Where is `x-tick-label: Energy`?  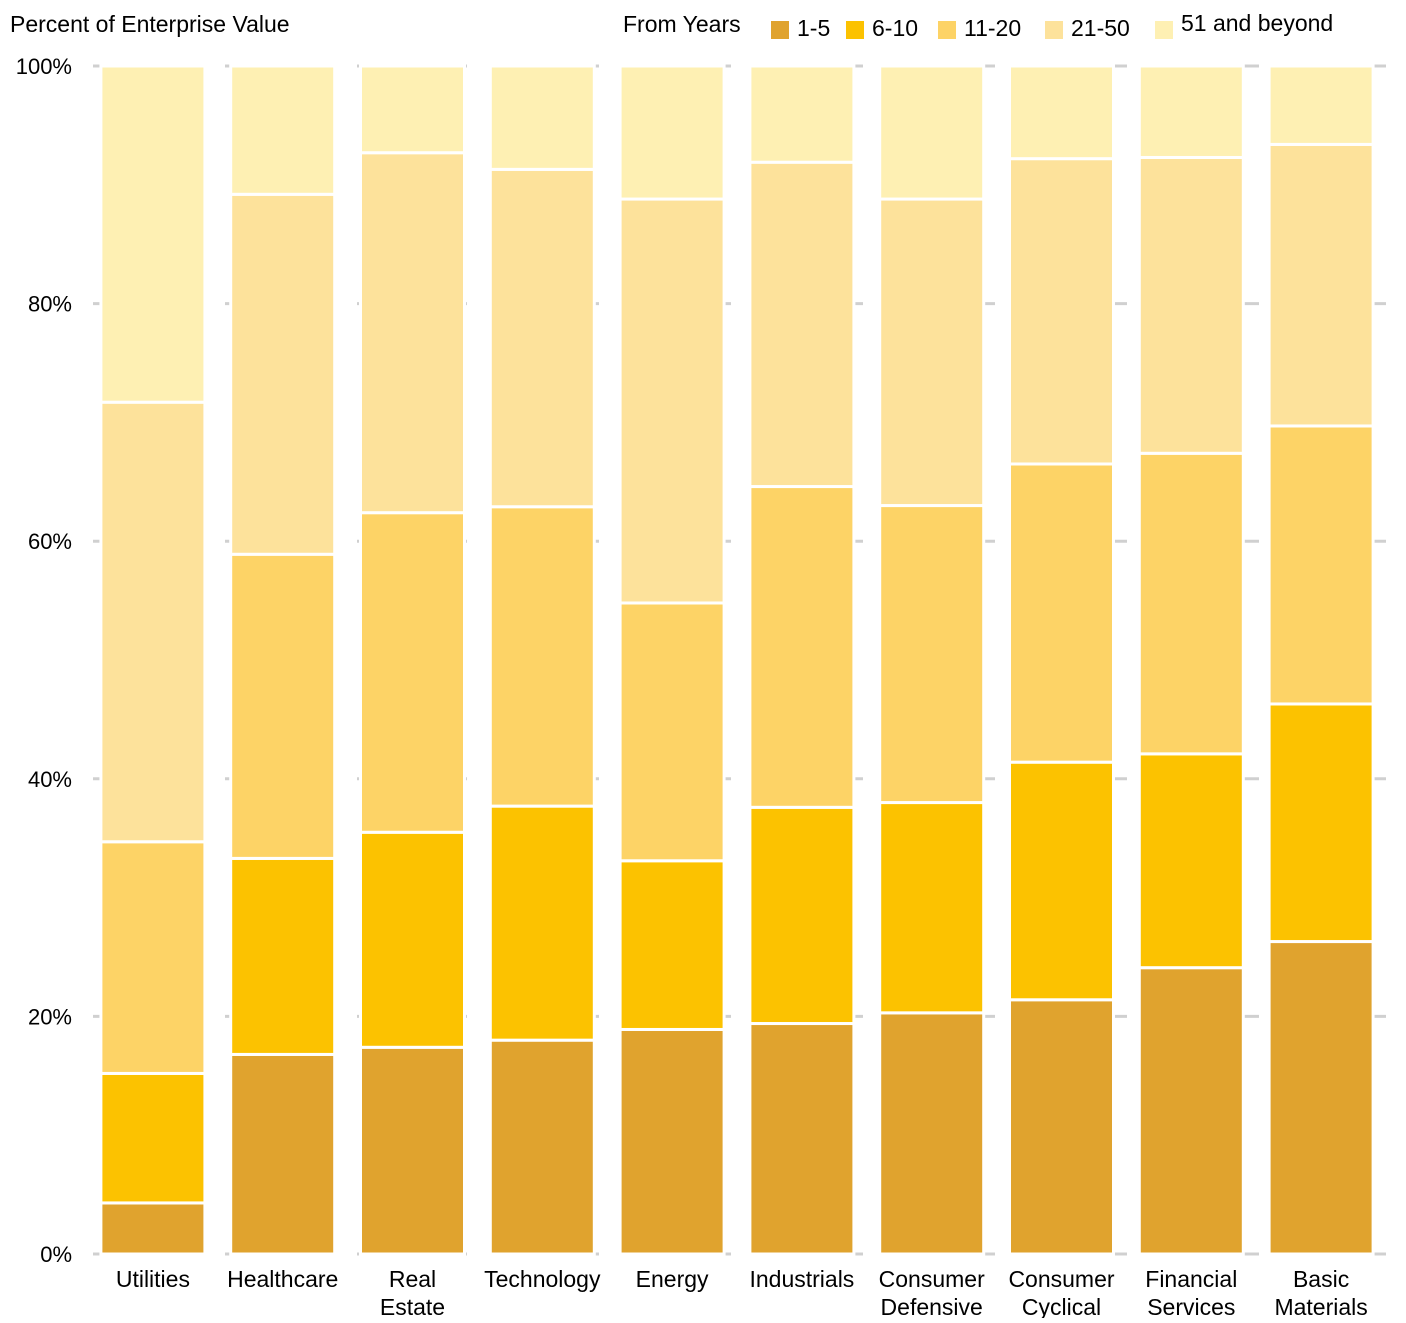
x-tick-label: Energy is located at coordinates (672, 1279).